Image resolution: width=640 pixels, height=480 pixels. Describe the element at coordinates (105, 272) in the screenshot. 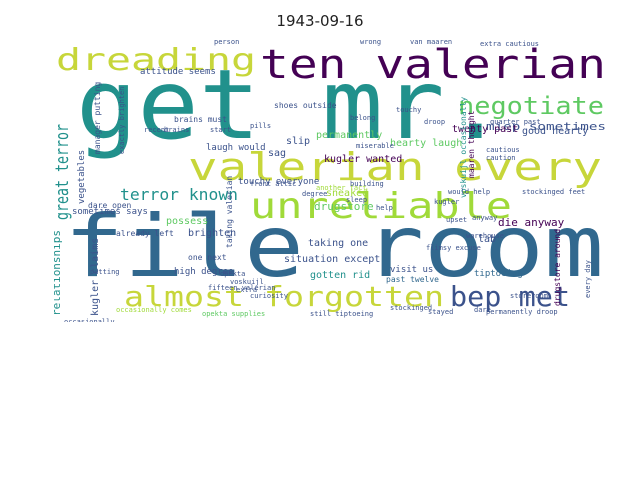

I see `word-putting: putting` at that location.